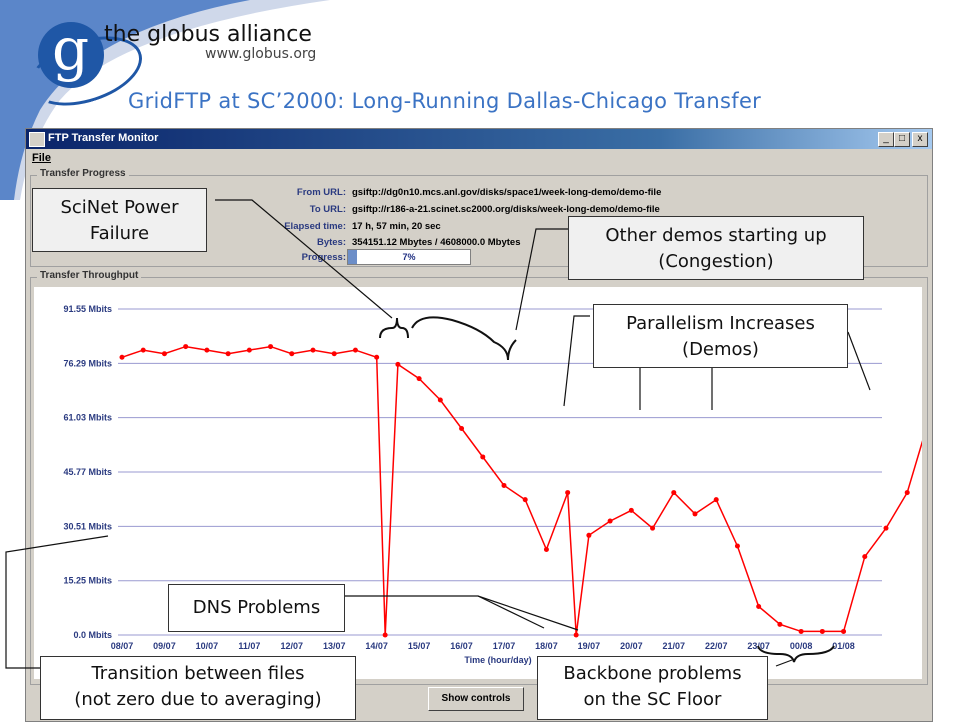  What do you see at coordinates (479, 139) in the screenshot?
I see `window-titlebar: FTP Transfer Monitor _ □ x` at bounding box center [479, 139].